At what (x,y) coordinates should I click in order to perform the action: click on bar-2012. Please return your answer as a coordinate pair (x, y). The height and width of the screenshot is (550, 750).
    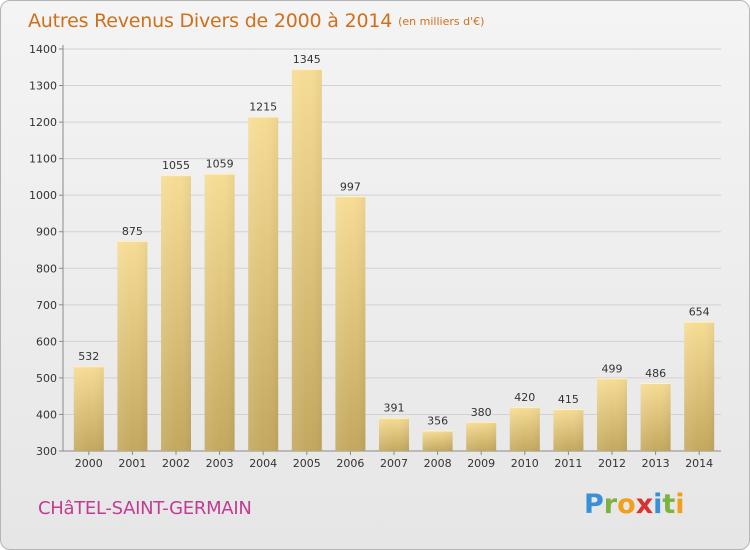
    Looking at the image, I should click on (612, 414).